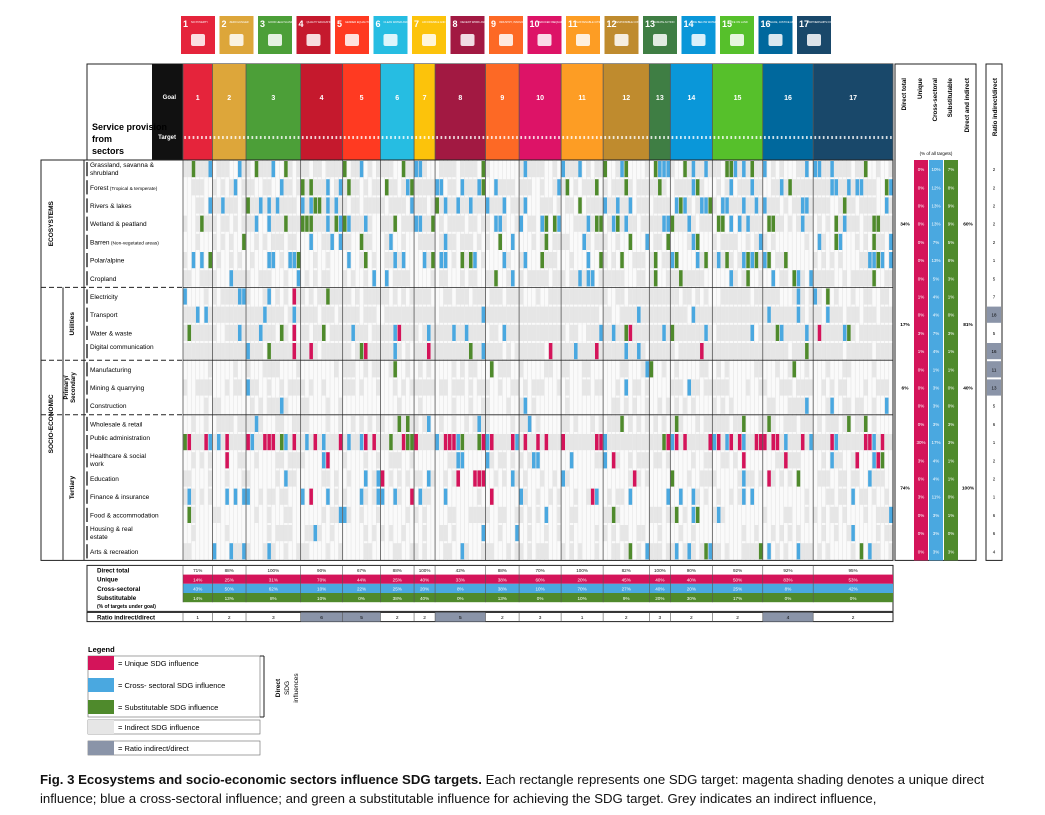 The height and width of the screenshot is (815, 1045). Describe the element at coordinates (737, 618) in the screenshot. I see `ratio-cell-value: 2` at that location.